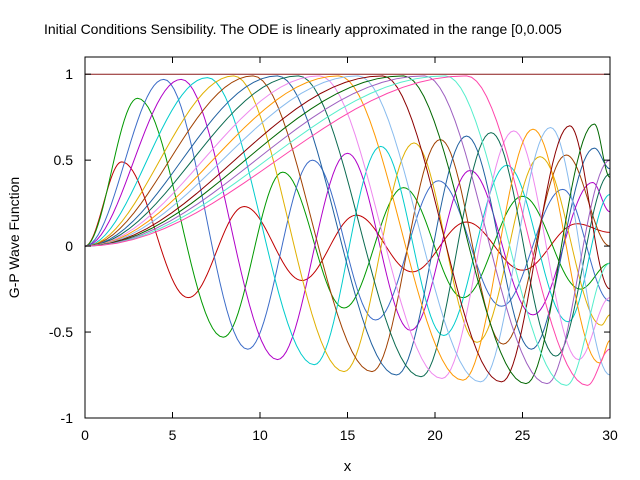  Describe the element at coordinates (435, 435) in the screenshot. I see `x-tick-label: 20` at that location.